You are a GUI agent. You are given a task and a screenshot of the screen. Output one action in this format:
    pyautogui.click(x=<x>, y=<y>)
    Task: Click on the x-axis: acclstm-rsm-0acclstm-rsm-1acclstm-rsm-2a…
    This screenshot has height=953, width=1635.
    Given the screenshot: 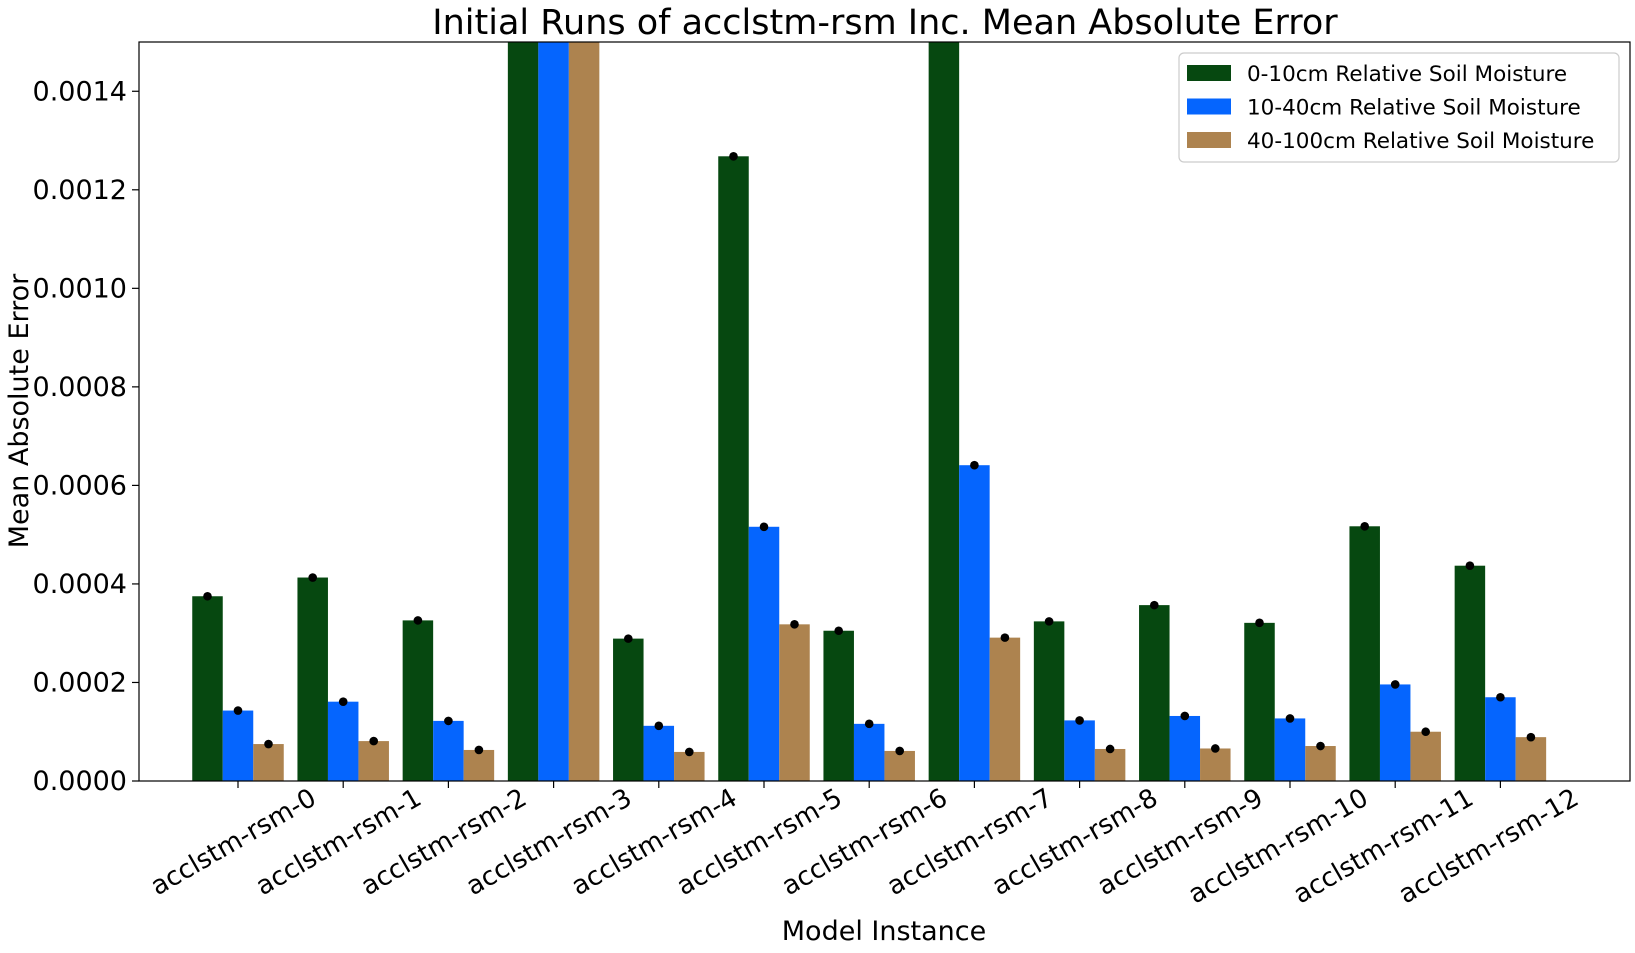 What is the action you would take?
    pyautogui.click(x=865, y=845)
    